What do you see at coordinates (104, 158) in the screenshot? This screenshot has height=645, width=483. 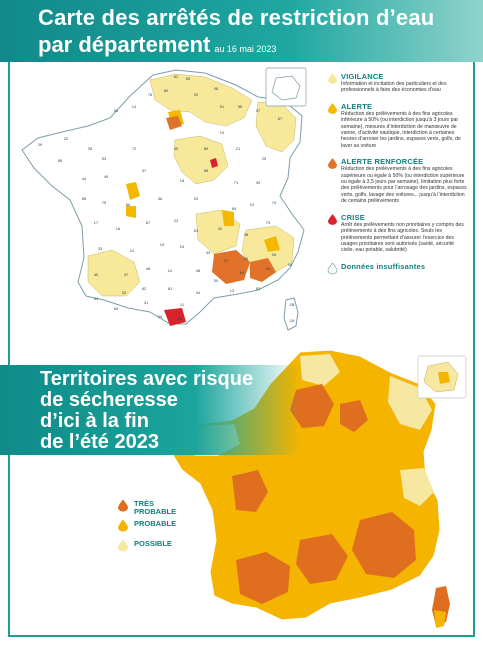 I see `dept-label: 53` at bounding box center [104, 158].